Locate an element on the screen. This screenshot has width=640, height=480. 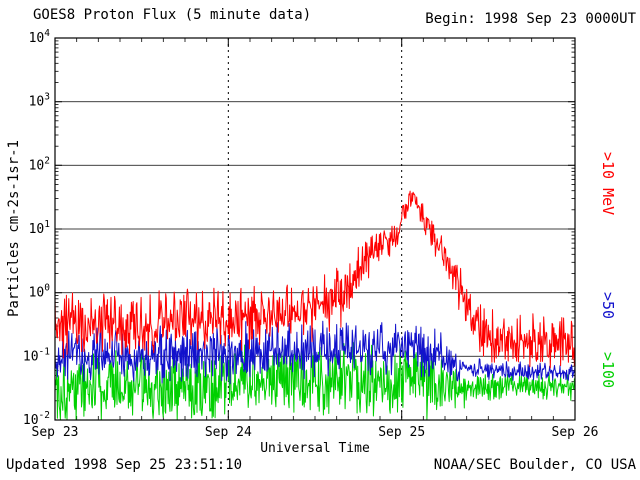
source-credit: NOAA/SEC Boulder, CO USA is located at coordinates (534, 465).